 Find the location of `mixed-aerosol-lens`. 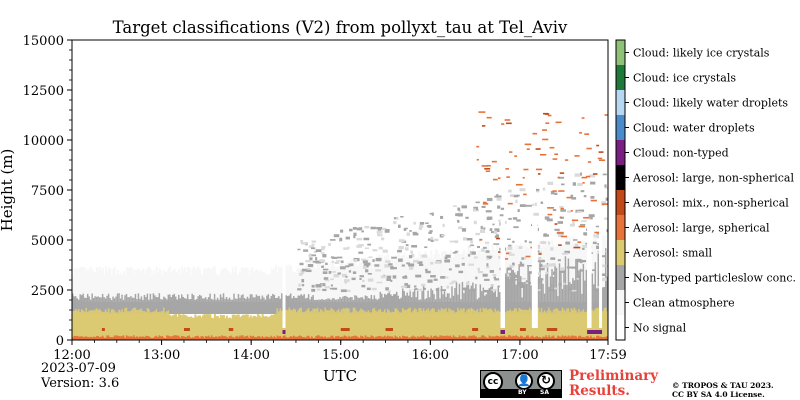

mixed-aerosol-lens is located at coordinates (103, 329).